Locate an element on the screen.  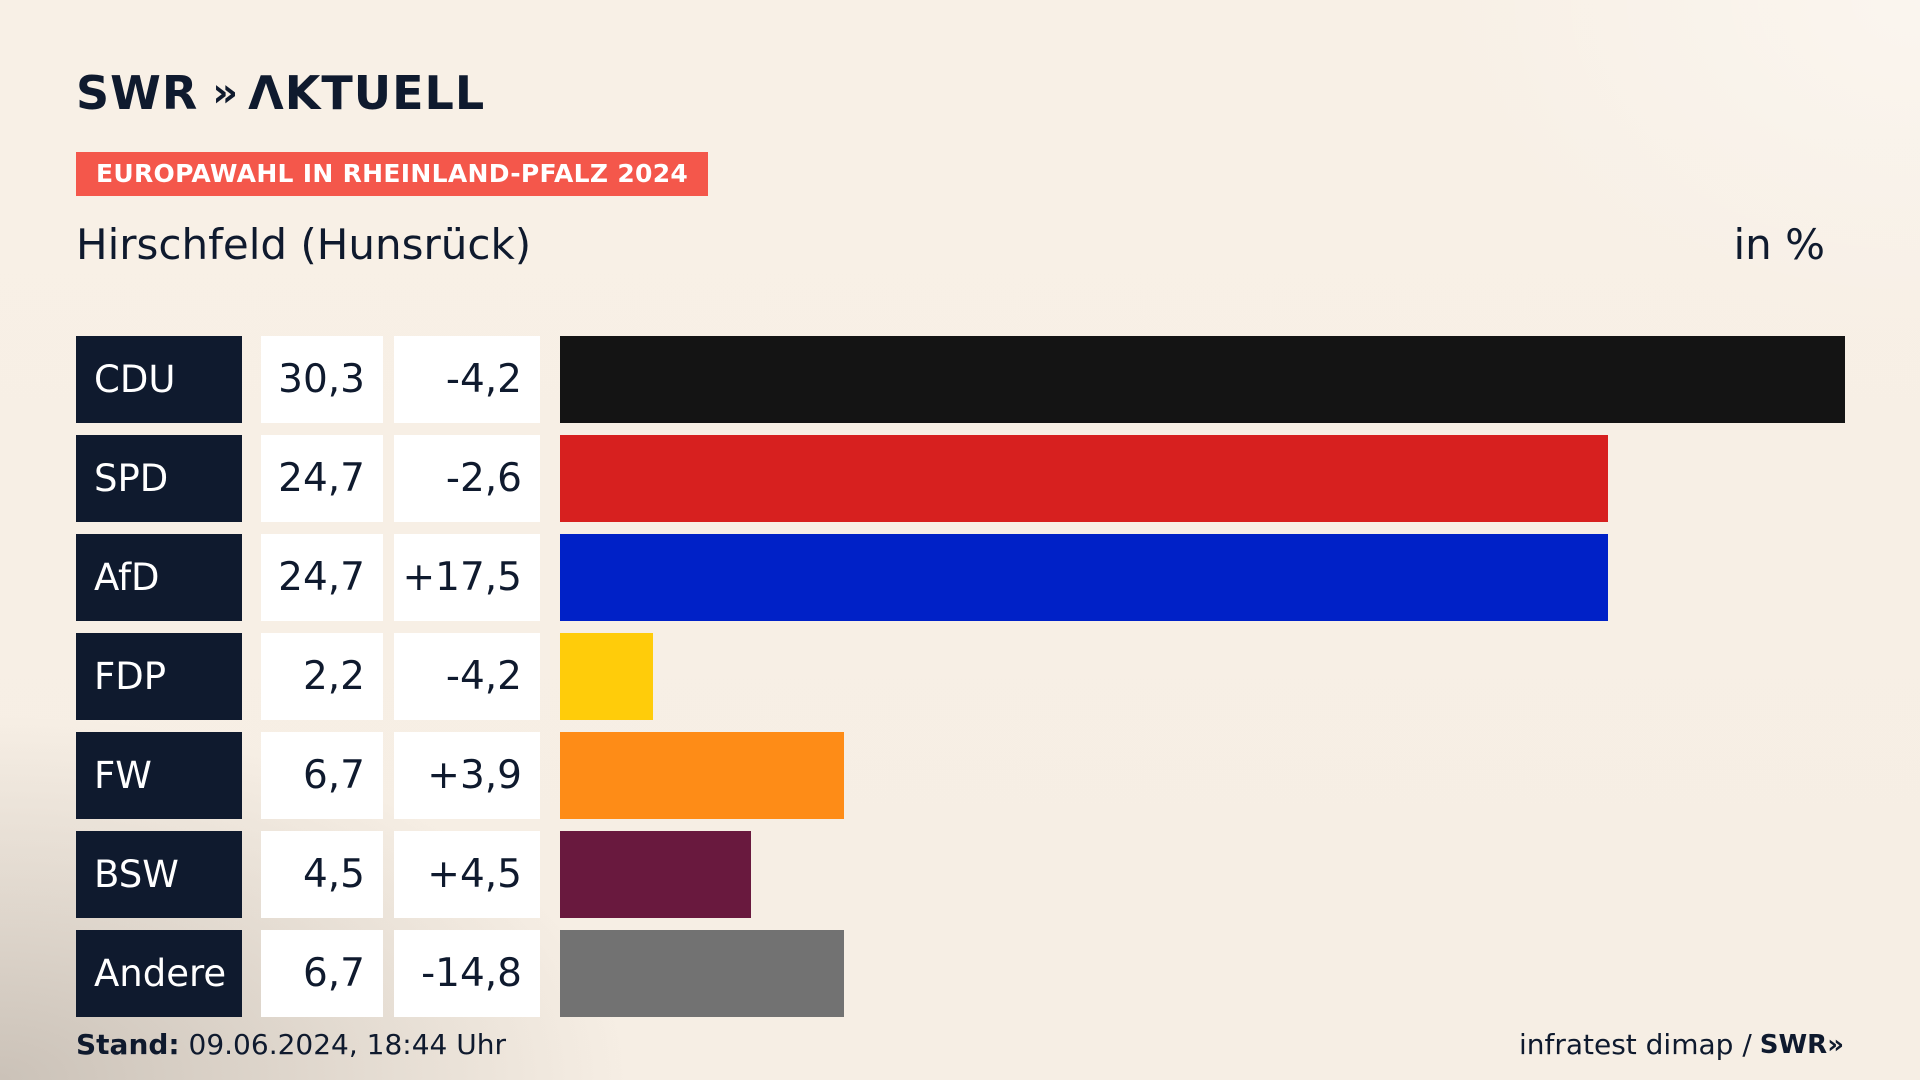
vote-share-change: +17,5 is located at coordinates (467, 577).